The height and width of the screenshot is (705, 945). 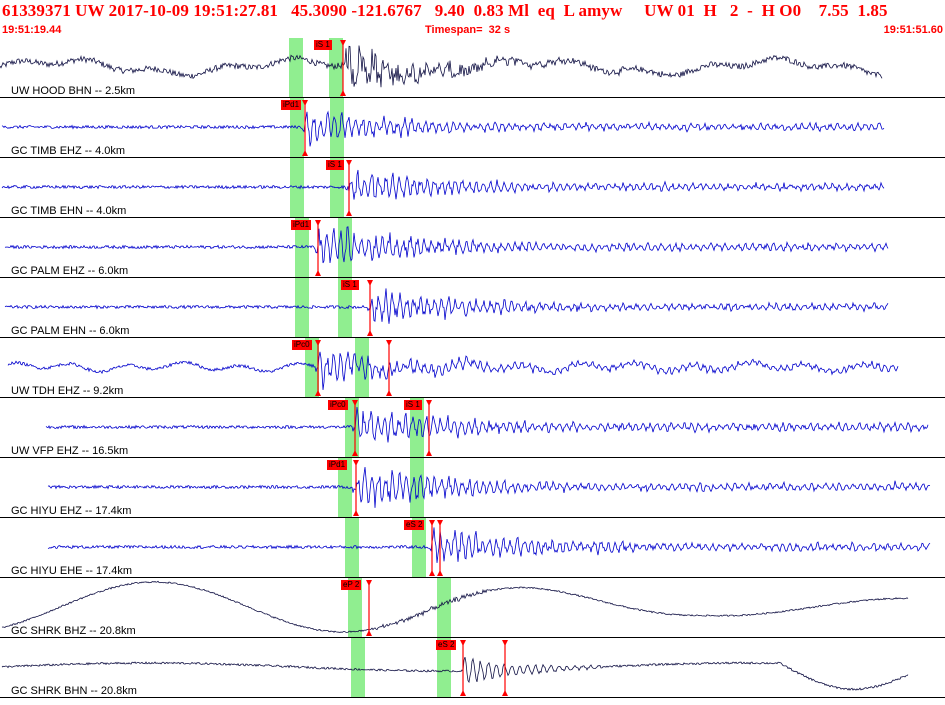 What do you see at coordinates (67, 391) in the screenshot?
I see `station-label: UW TDH EHZ -- 9.2km` at bounding box center [67, 391].